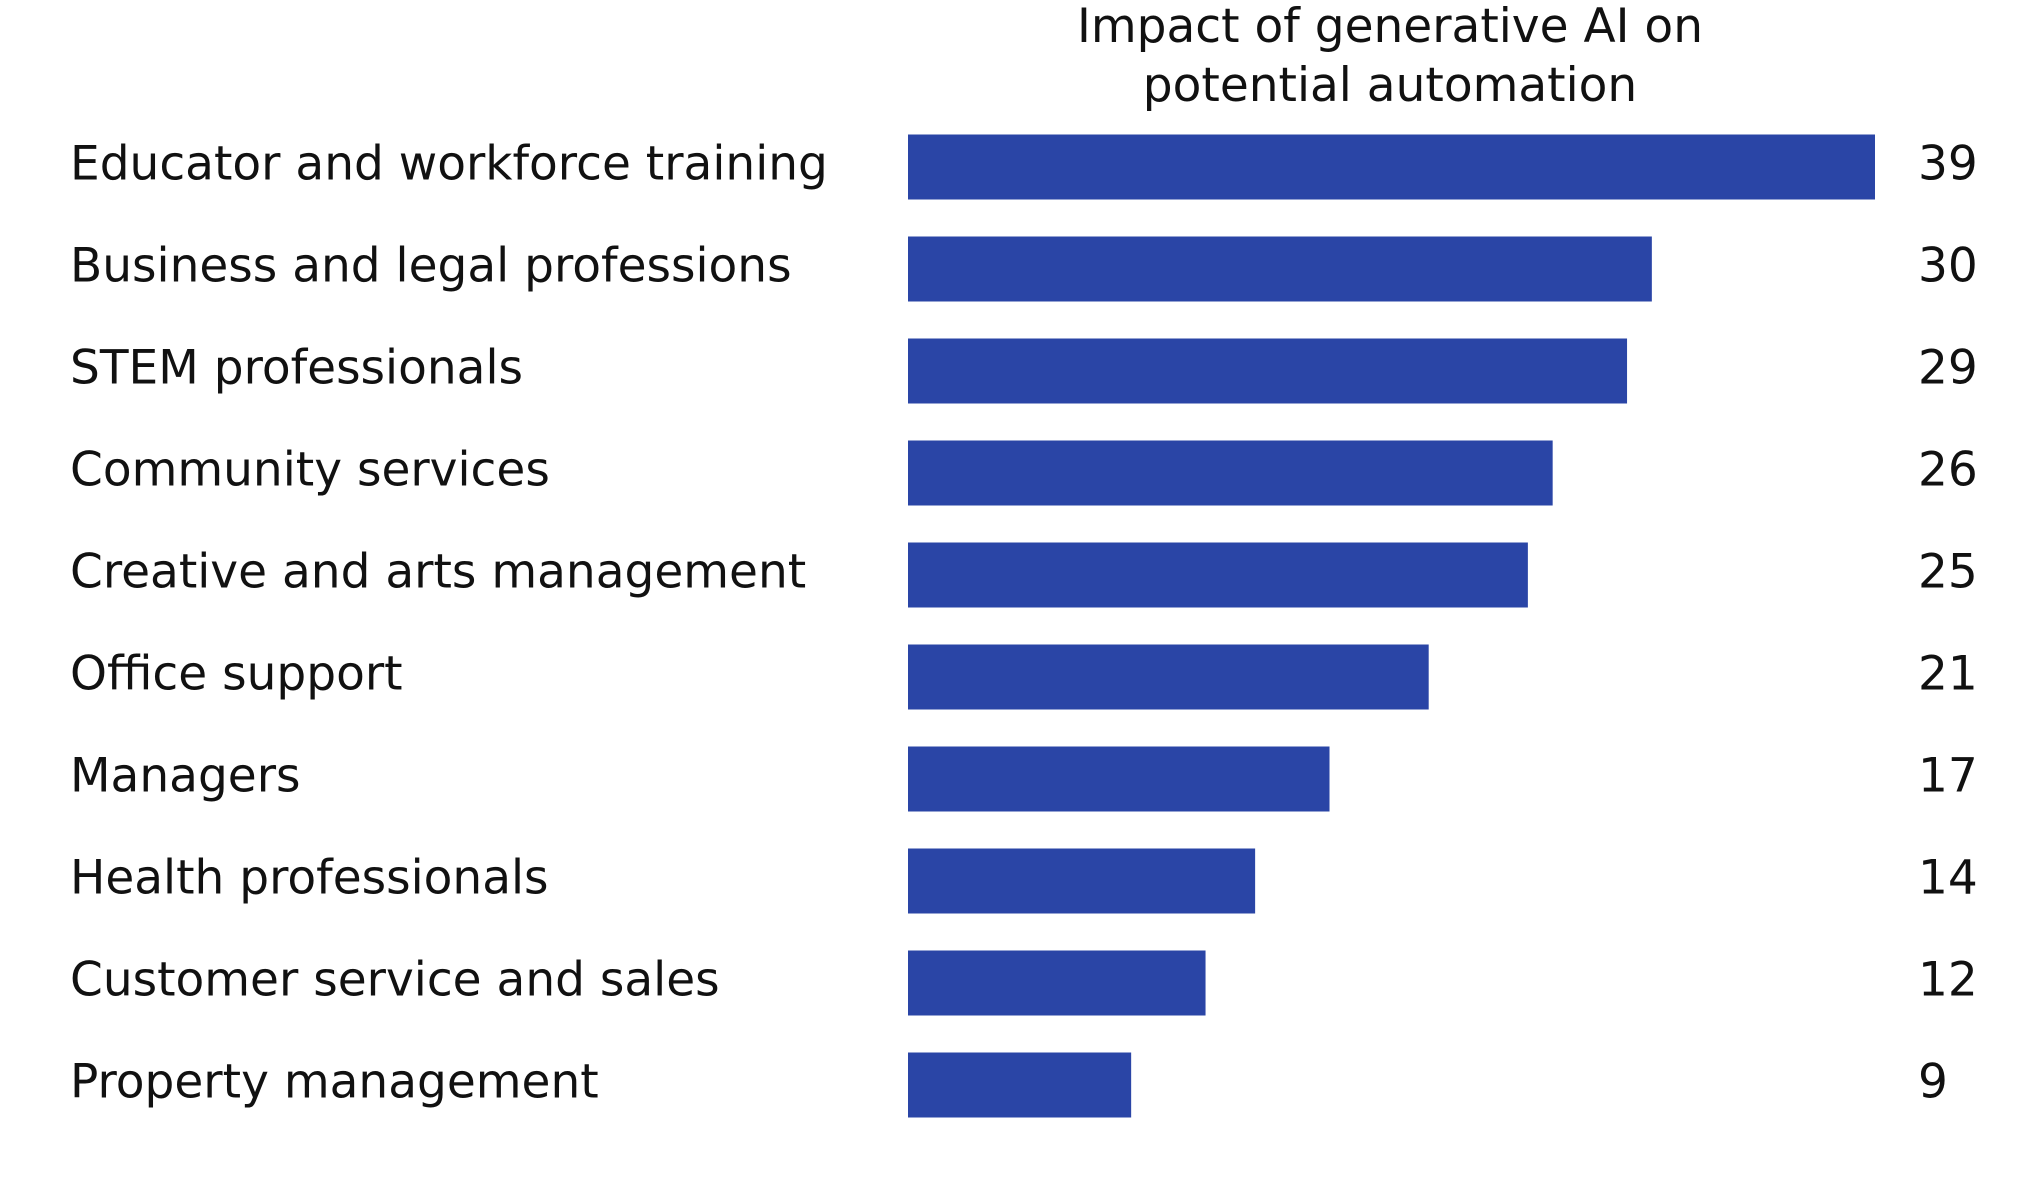 This screenshot has width=2018, height=1182. Describe the element at coordinates (309, 878) in the screenshot. I see `category-label: Health professionals` at that location.